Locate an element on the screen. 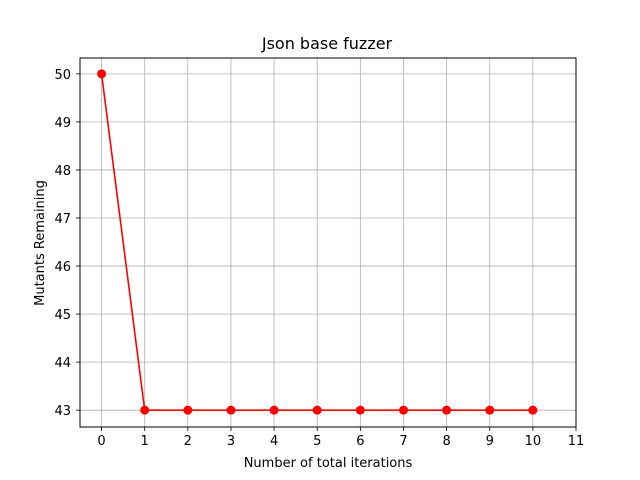  x-tick-label: 2 is located at coordinates (188, 441).